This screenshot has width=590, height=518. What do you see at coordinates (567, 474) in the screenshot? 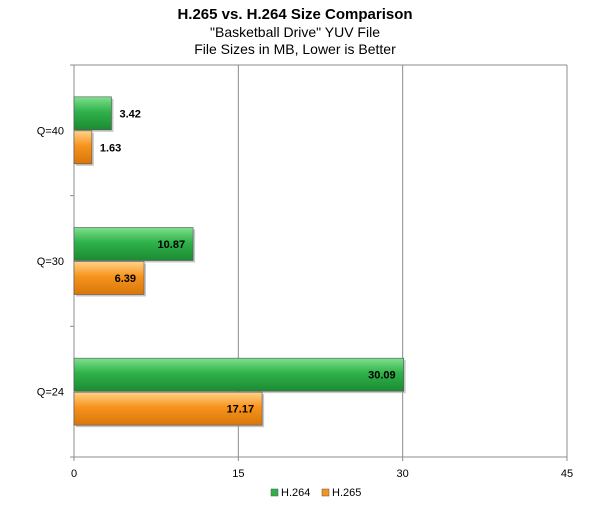
I see `x-tick-label-45: 45` at bounding box center [567, 474].